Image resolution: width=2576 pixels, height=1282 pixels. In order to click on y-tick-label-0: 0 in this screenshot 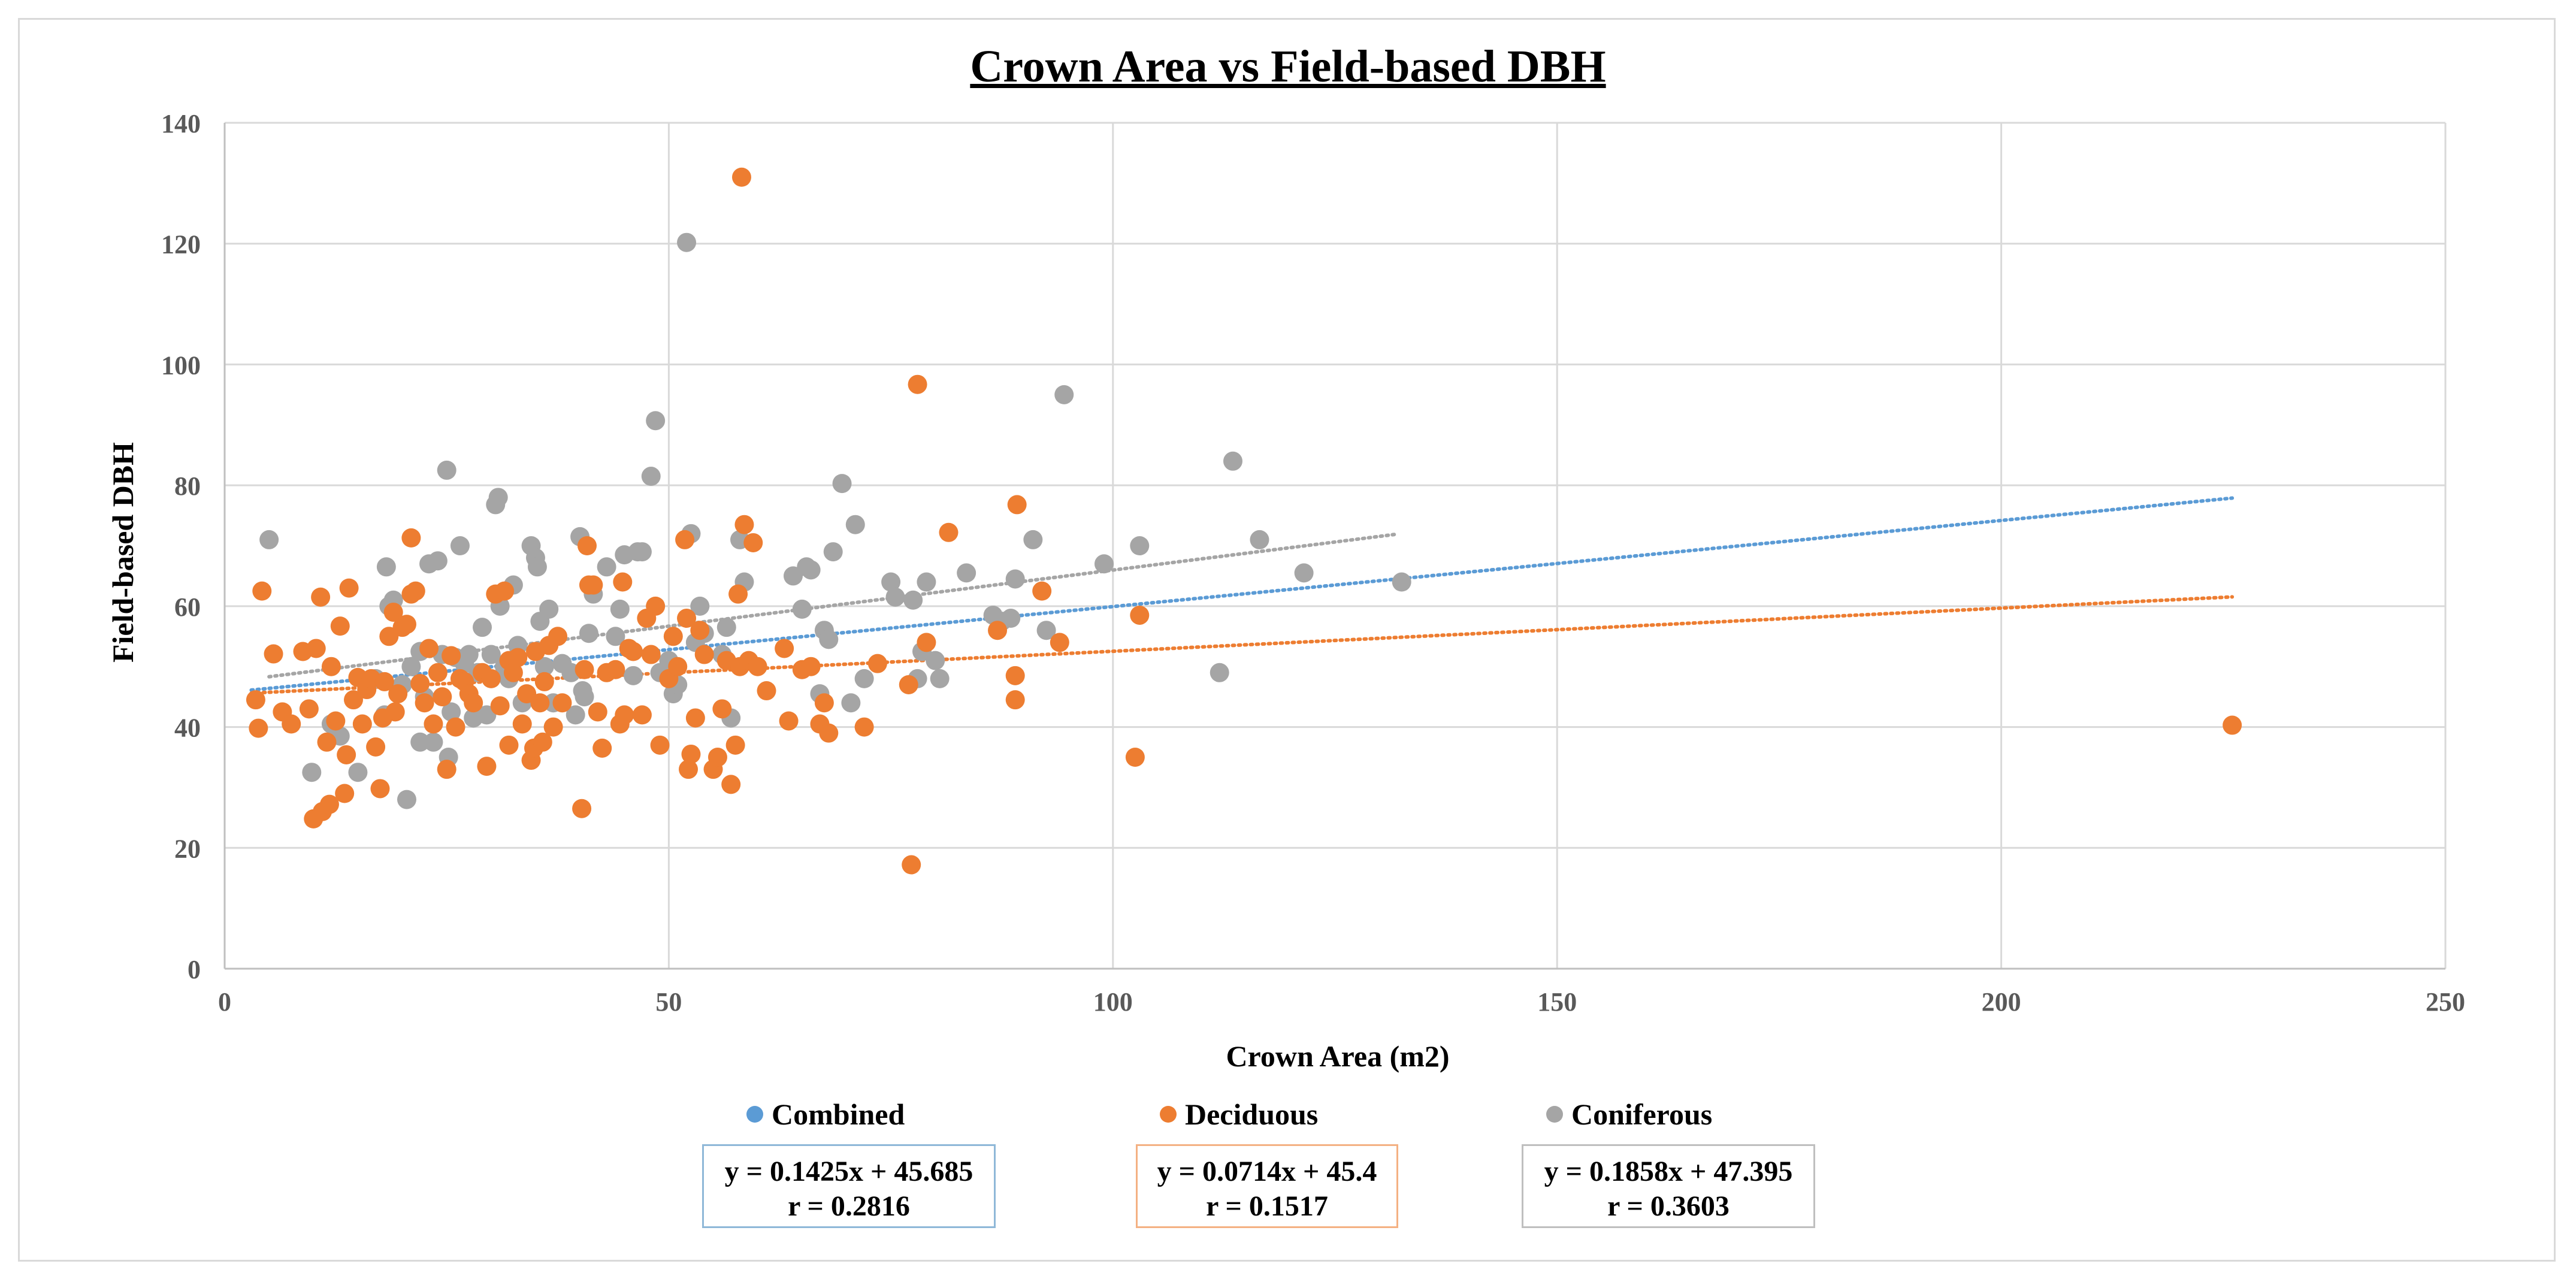, I will do `click(194, 969)`.